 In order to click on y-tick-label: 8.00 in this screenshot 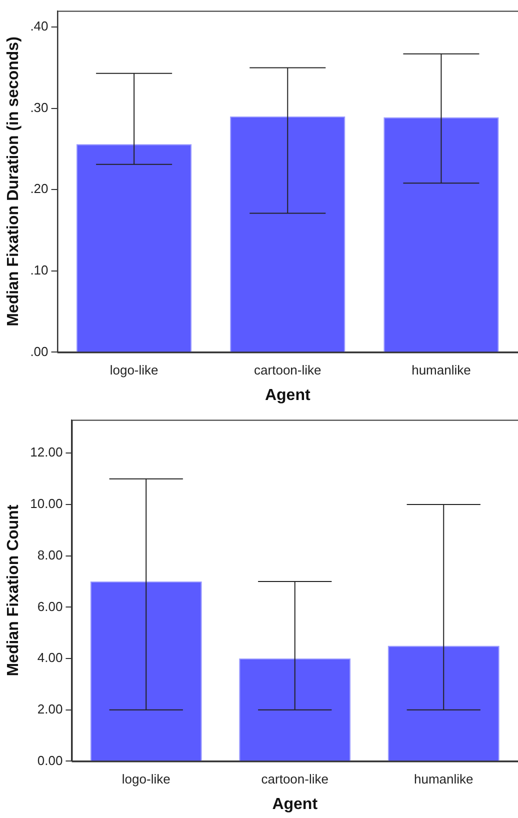, I will do `click(50, 554)`.